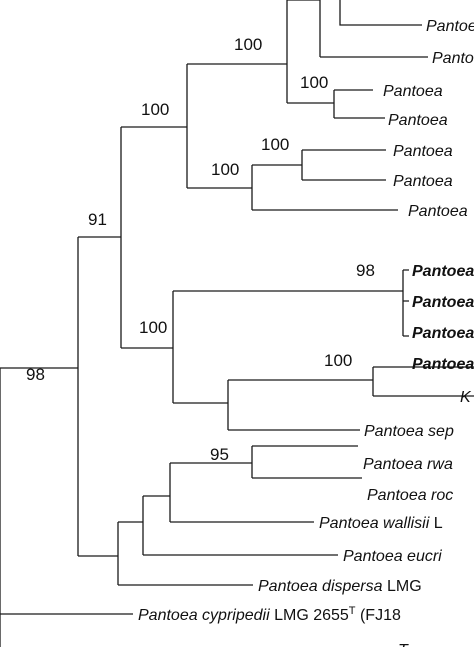  What do you see at coordinates (309, 615) in the screenshot?
I see `taxon-strain: LMG 2655` at bounding box center [309, 615].